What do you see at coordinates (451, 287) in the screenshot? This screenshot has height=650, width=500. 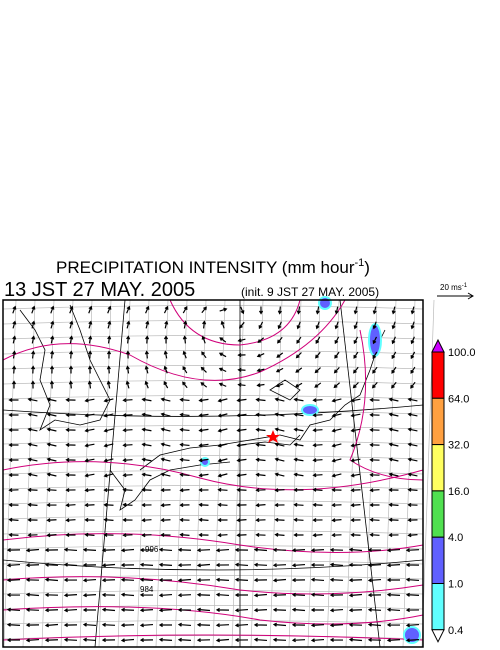 I see `vector-scale-text: 20 ms` at bounding box center [451, 287].